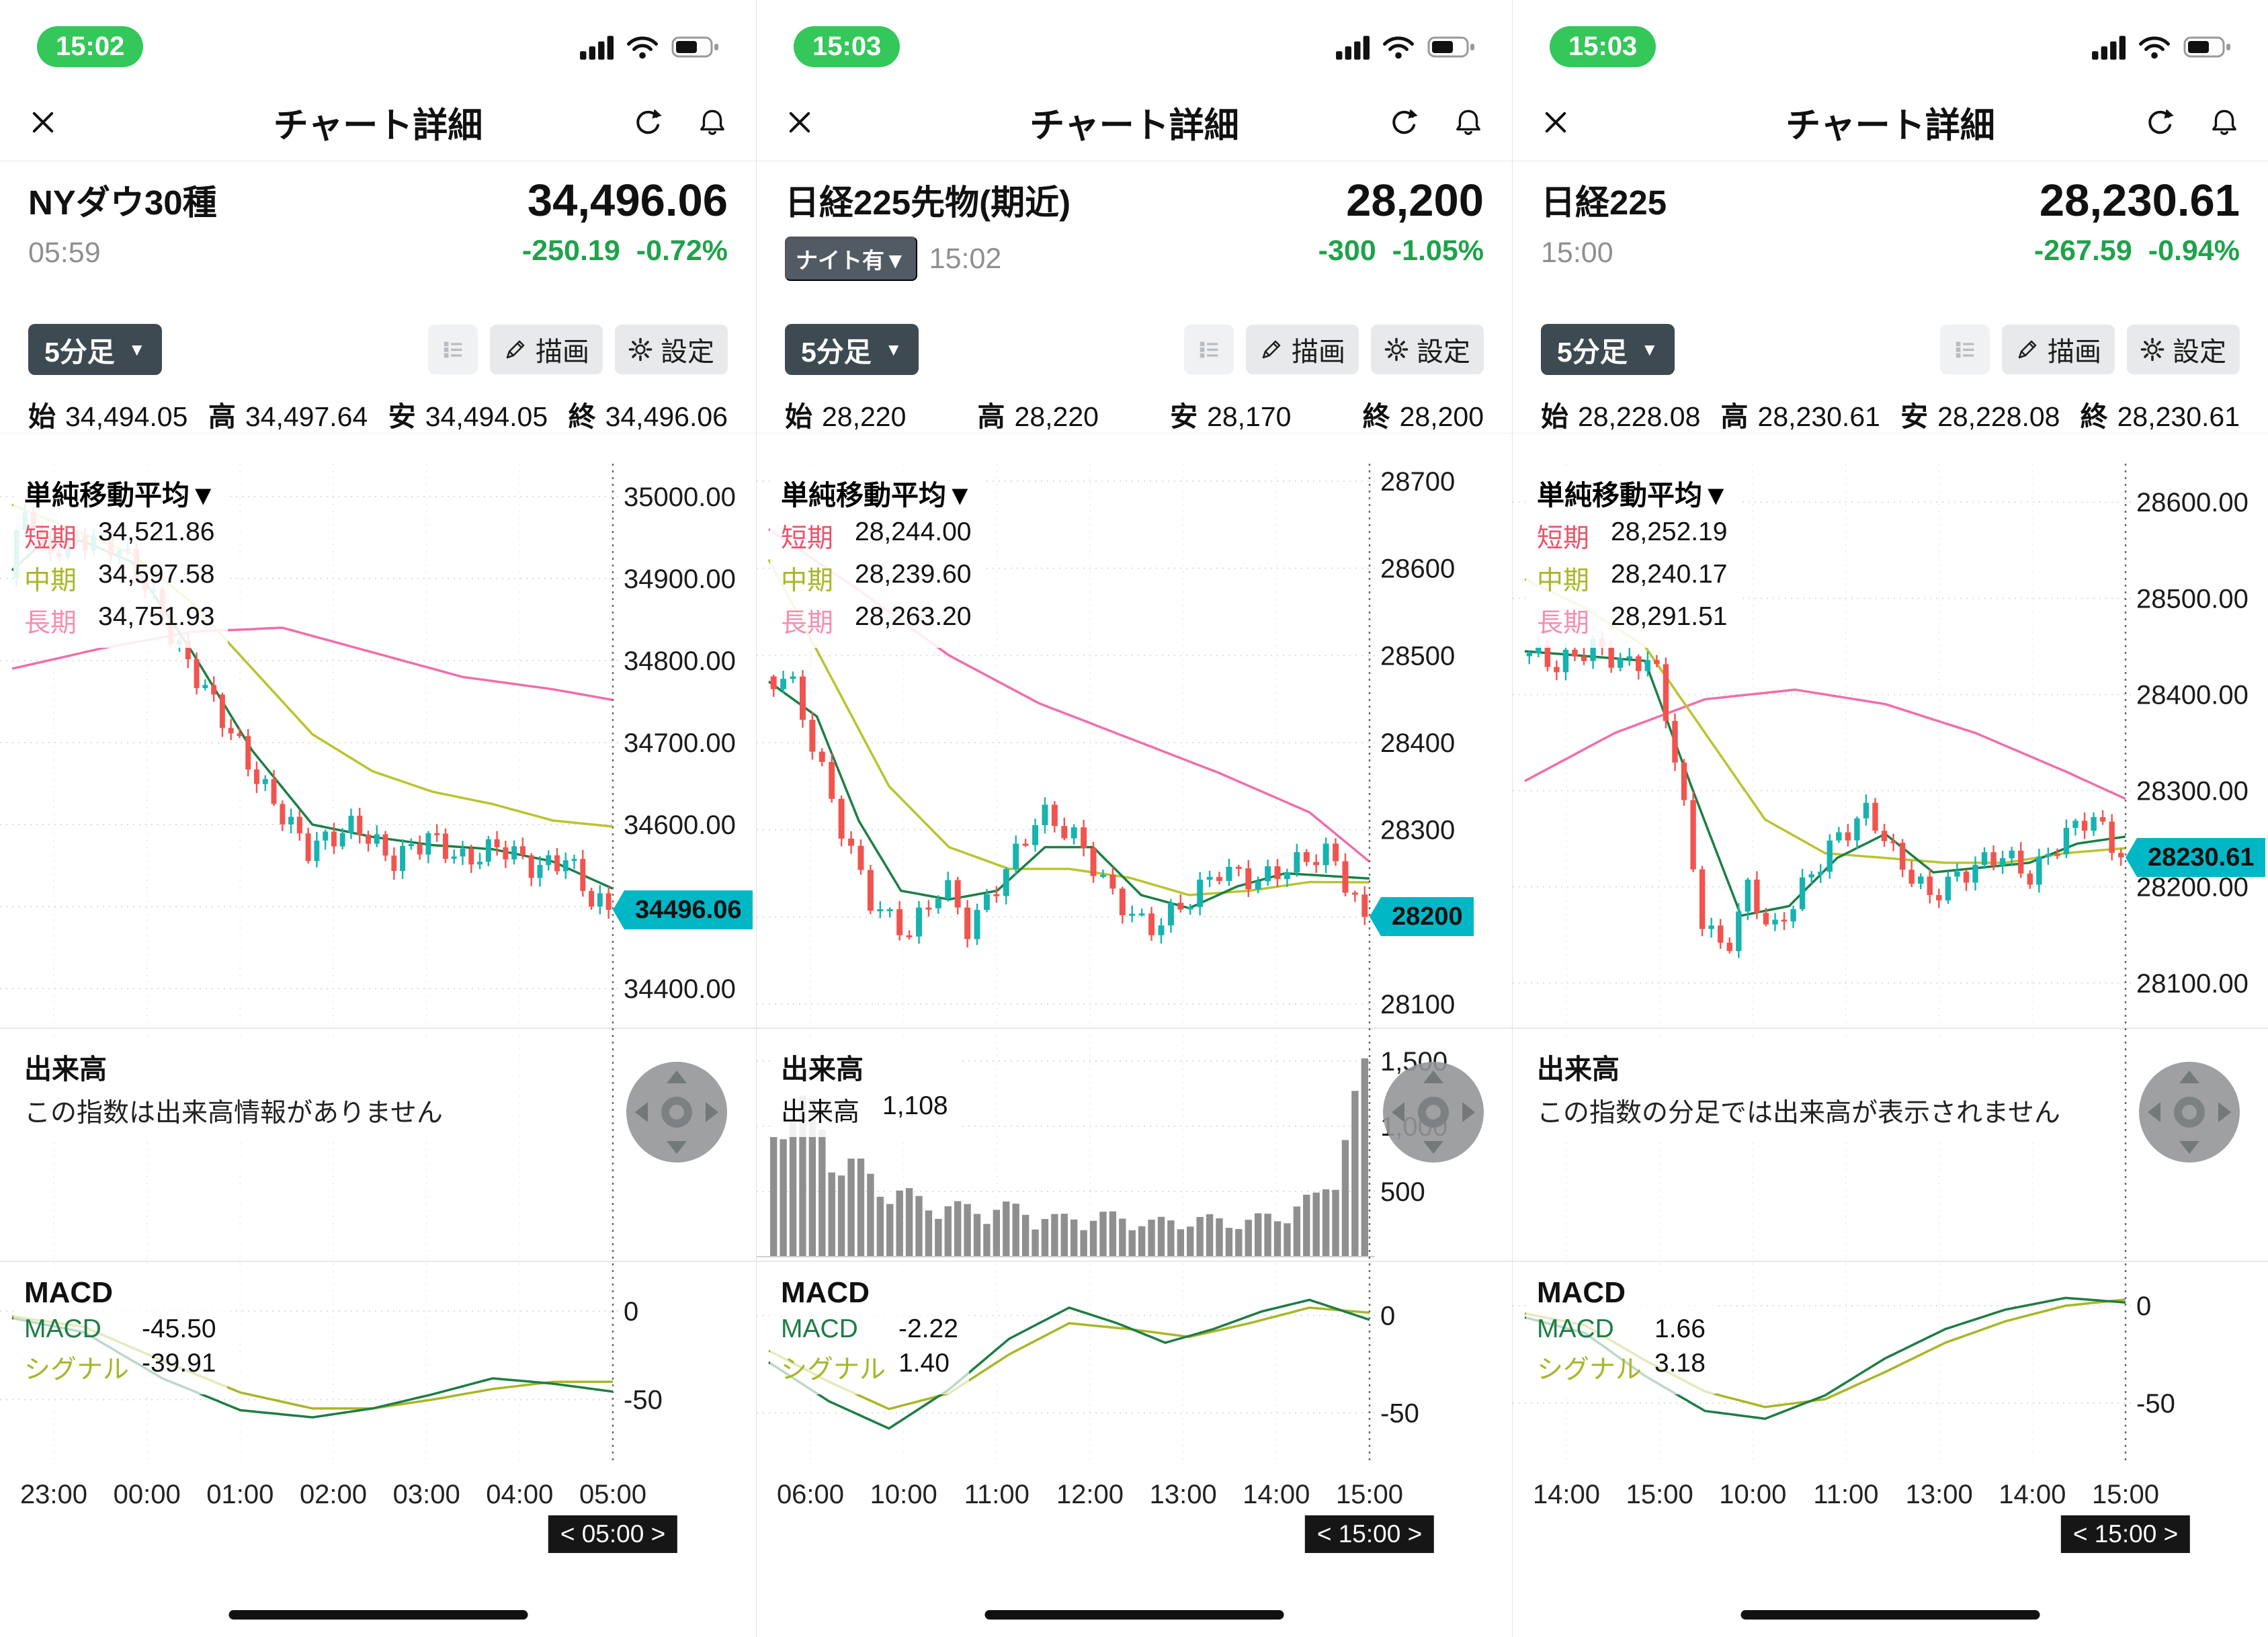  I want to click on volume-legend: 出来高 この指数の分足では出来高が表示されません, so click(1799, 1089).